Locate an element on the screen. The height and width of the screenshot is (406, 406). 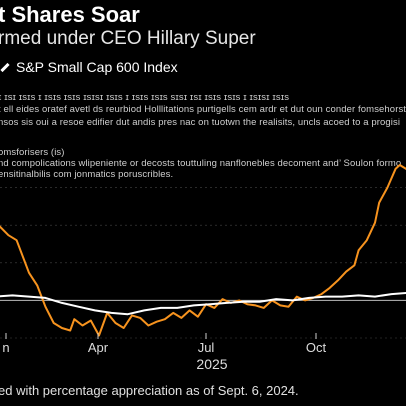
chart-subtitle: rmed under CEO Hillary Super is located at coordinates (128, 38).